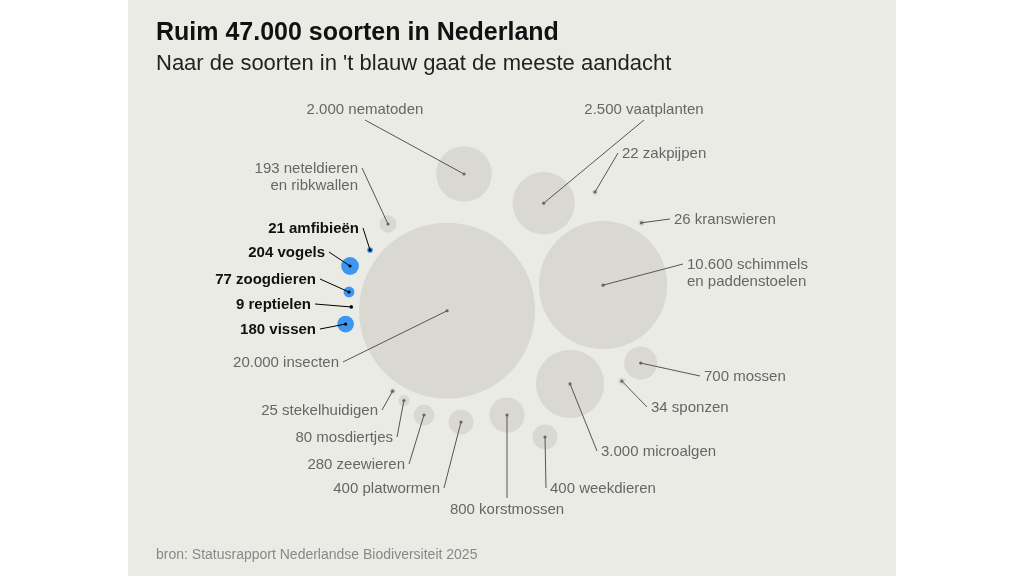  What do you see at coordinates (679, 450) in the screenshot?
I see `category-label: microalgen` at bounding box center [679, 450].